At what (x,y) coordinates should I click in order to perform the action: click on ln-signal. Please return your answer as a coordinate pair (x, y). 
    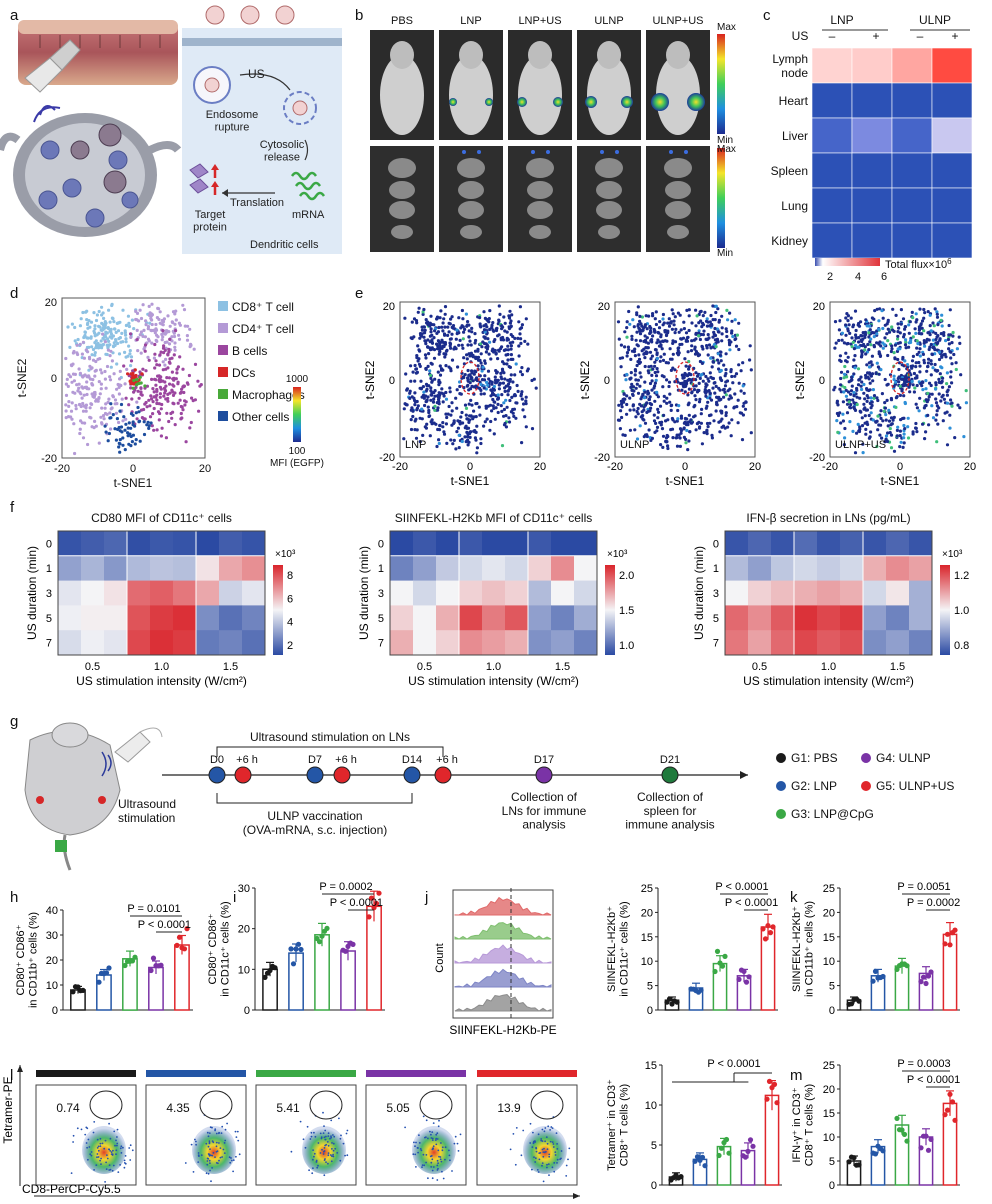
    Looking at the image, I should click on (558, 102).